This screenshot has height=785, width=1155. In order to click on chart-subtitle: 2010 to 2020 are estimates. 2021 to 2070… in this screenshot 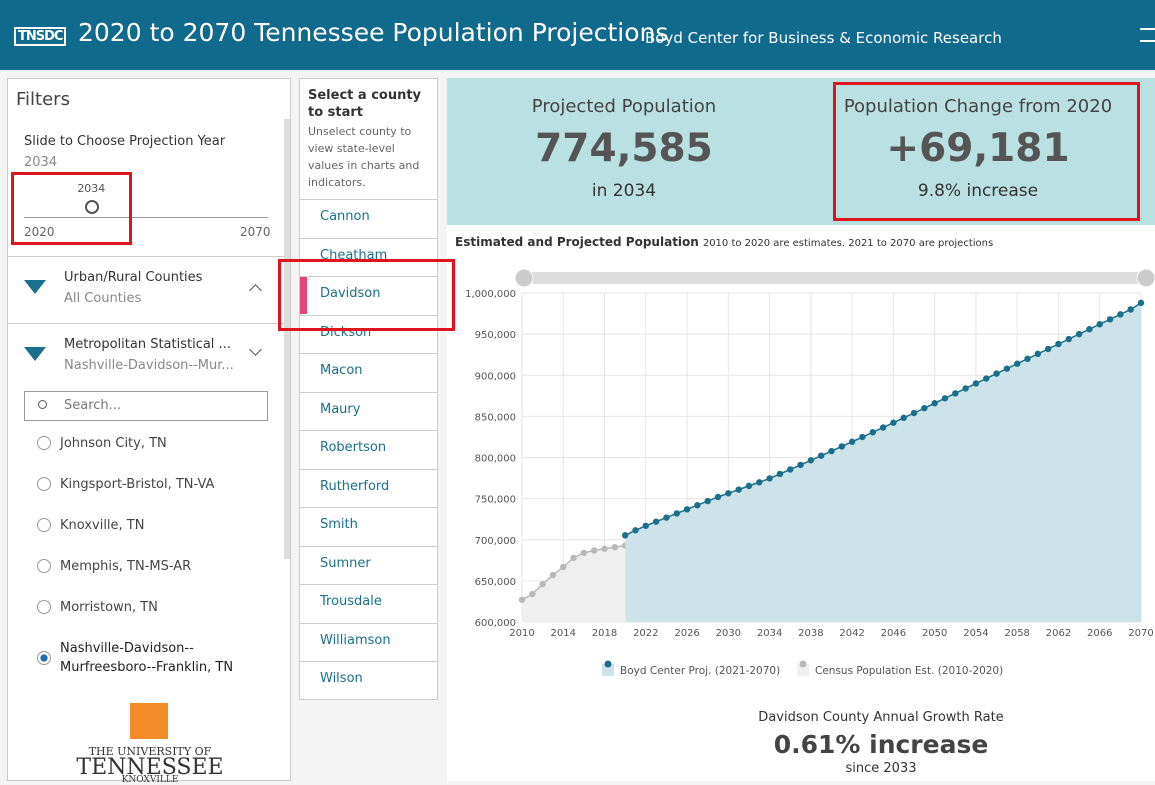, I will do `click(848, 243)`.